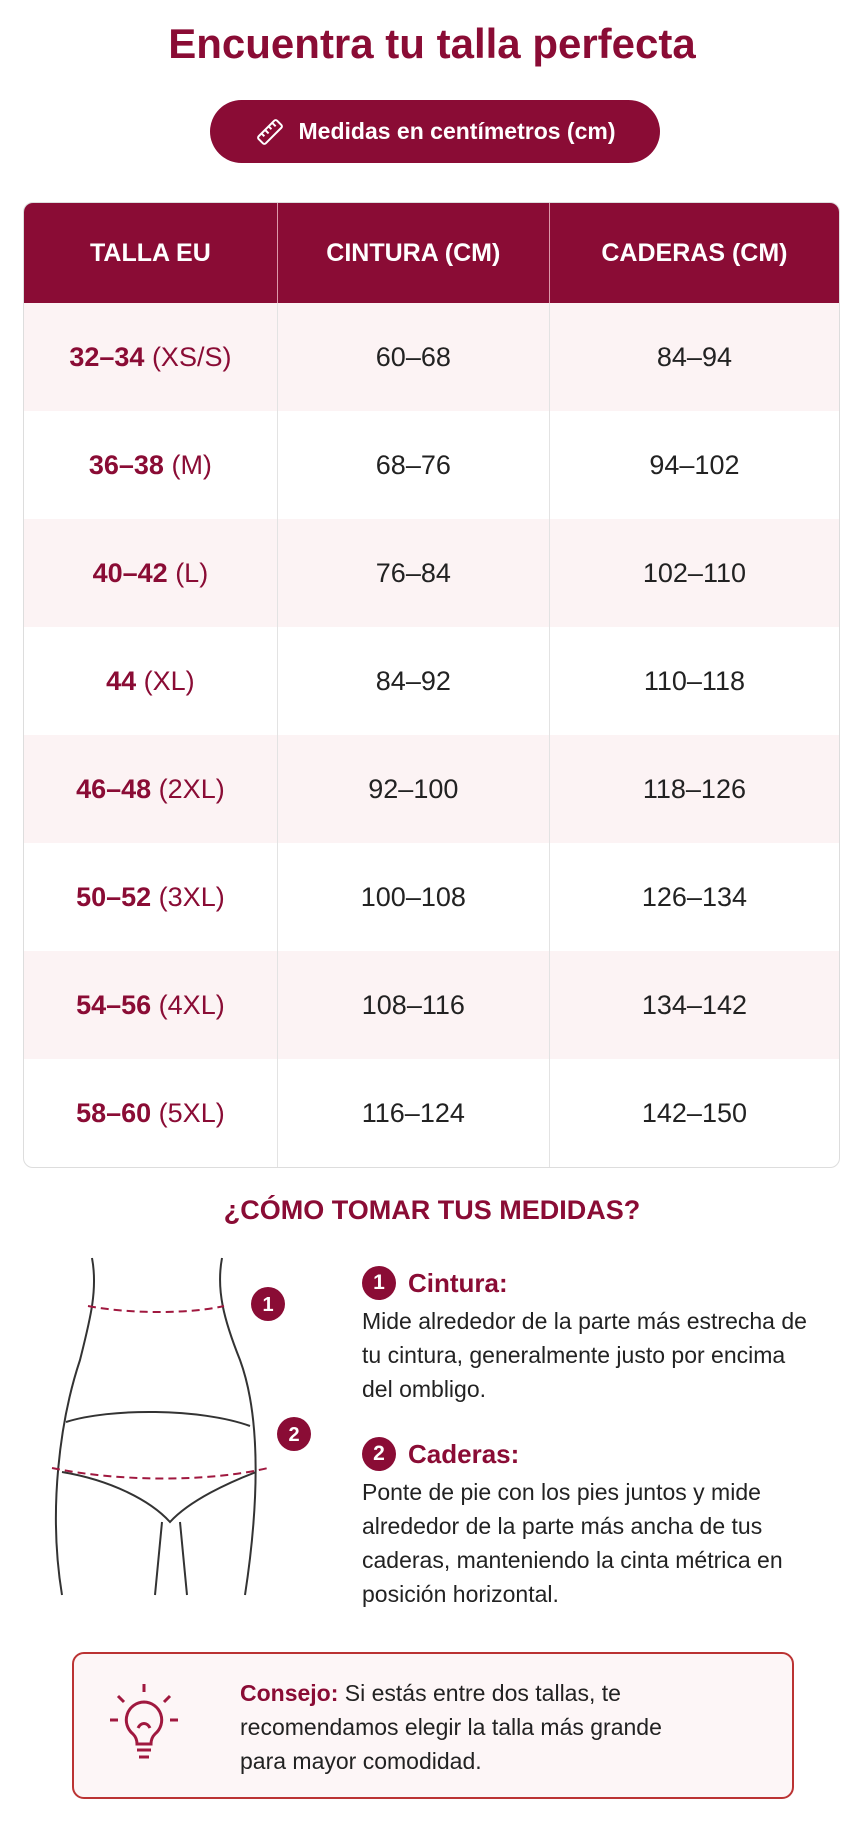 This screenshot has height=1821, width=864. What do you see at coordinates (694, 357) in the screenshot?
I see `hip-cell: 84–94` at bounding box center [694, 357].